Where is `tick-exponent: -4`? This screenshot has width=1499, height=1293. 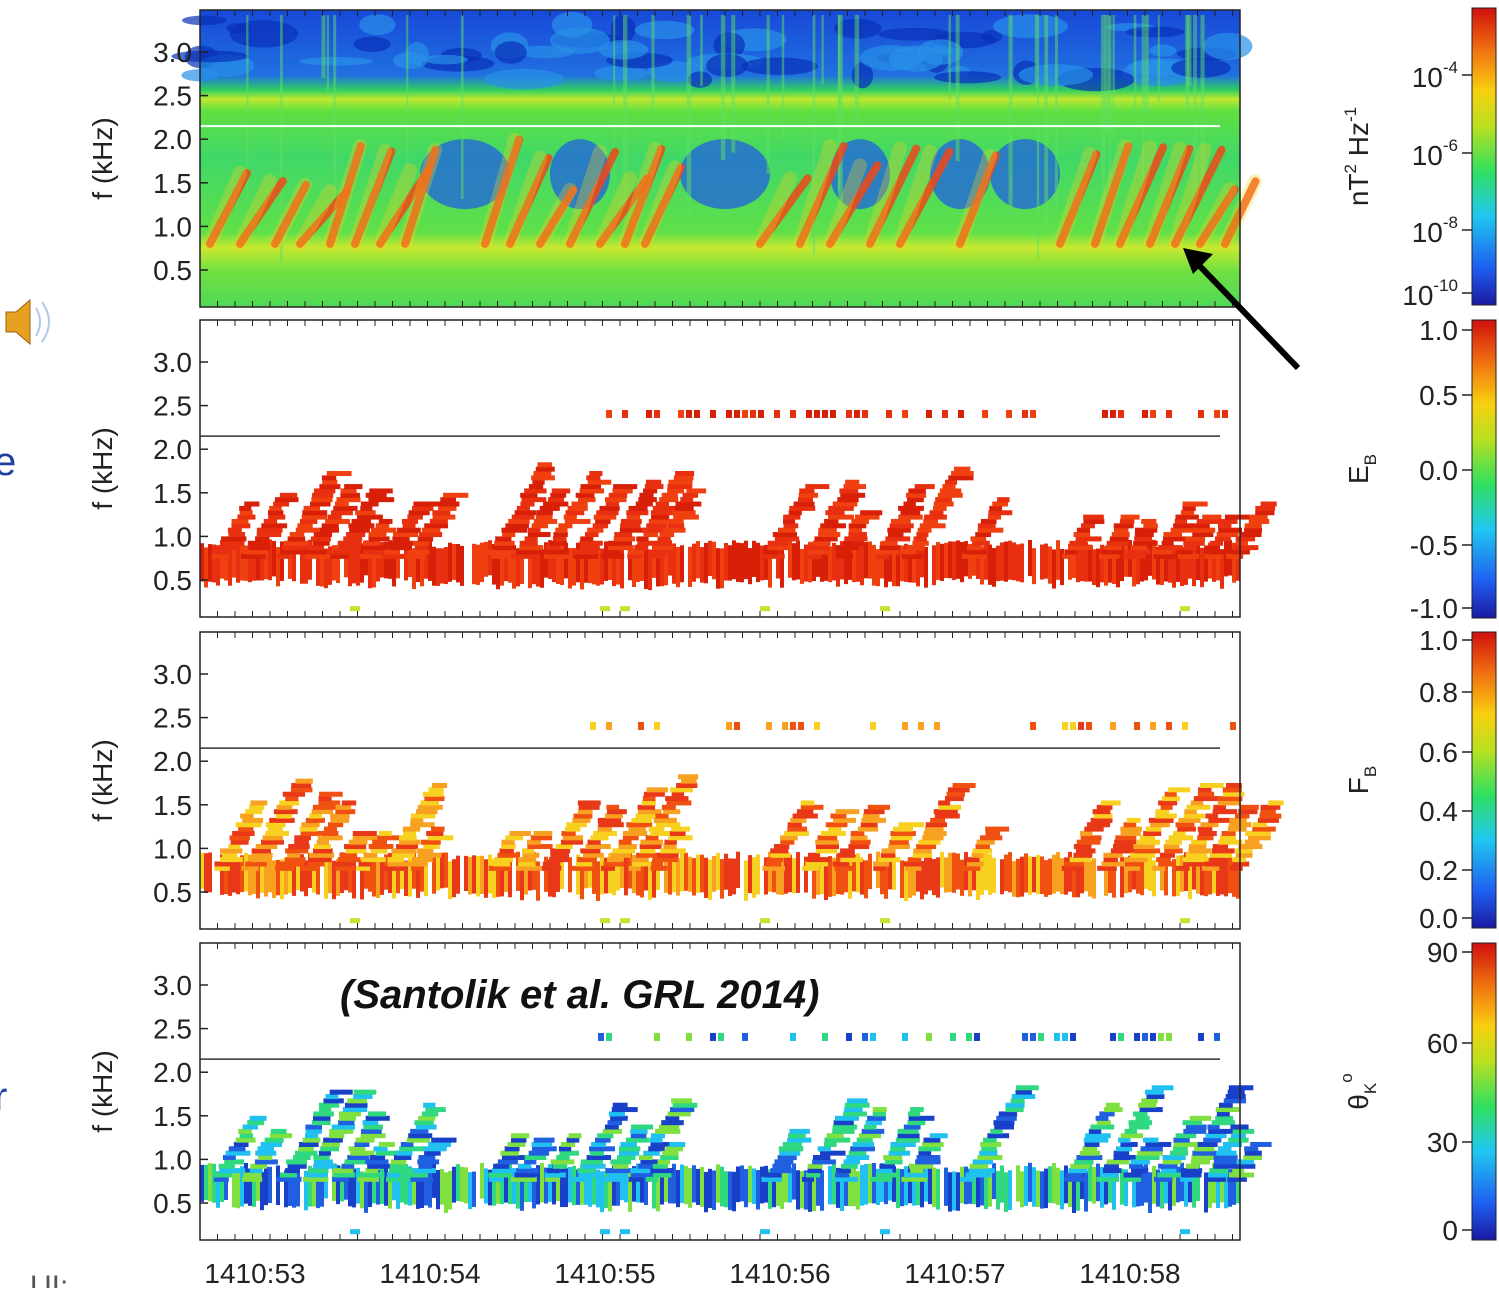
tick-exponent: -4 is located at coordinates (1450, 67).